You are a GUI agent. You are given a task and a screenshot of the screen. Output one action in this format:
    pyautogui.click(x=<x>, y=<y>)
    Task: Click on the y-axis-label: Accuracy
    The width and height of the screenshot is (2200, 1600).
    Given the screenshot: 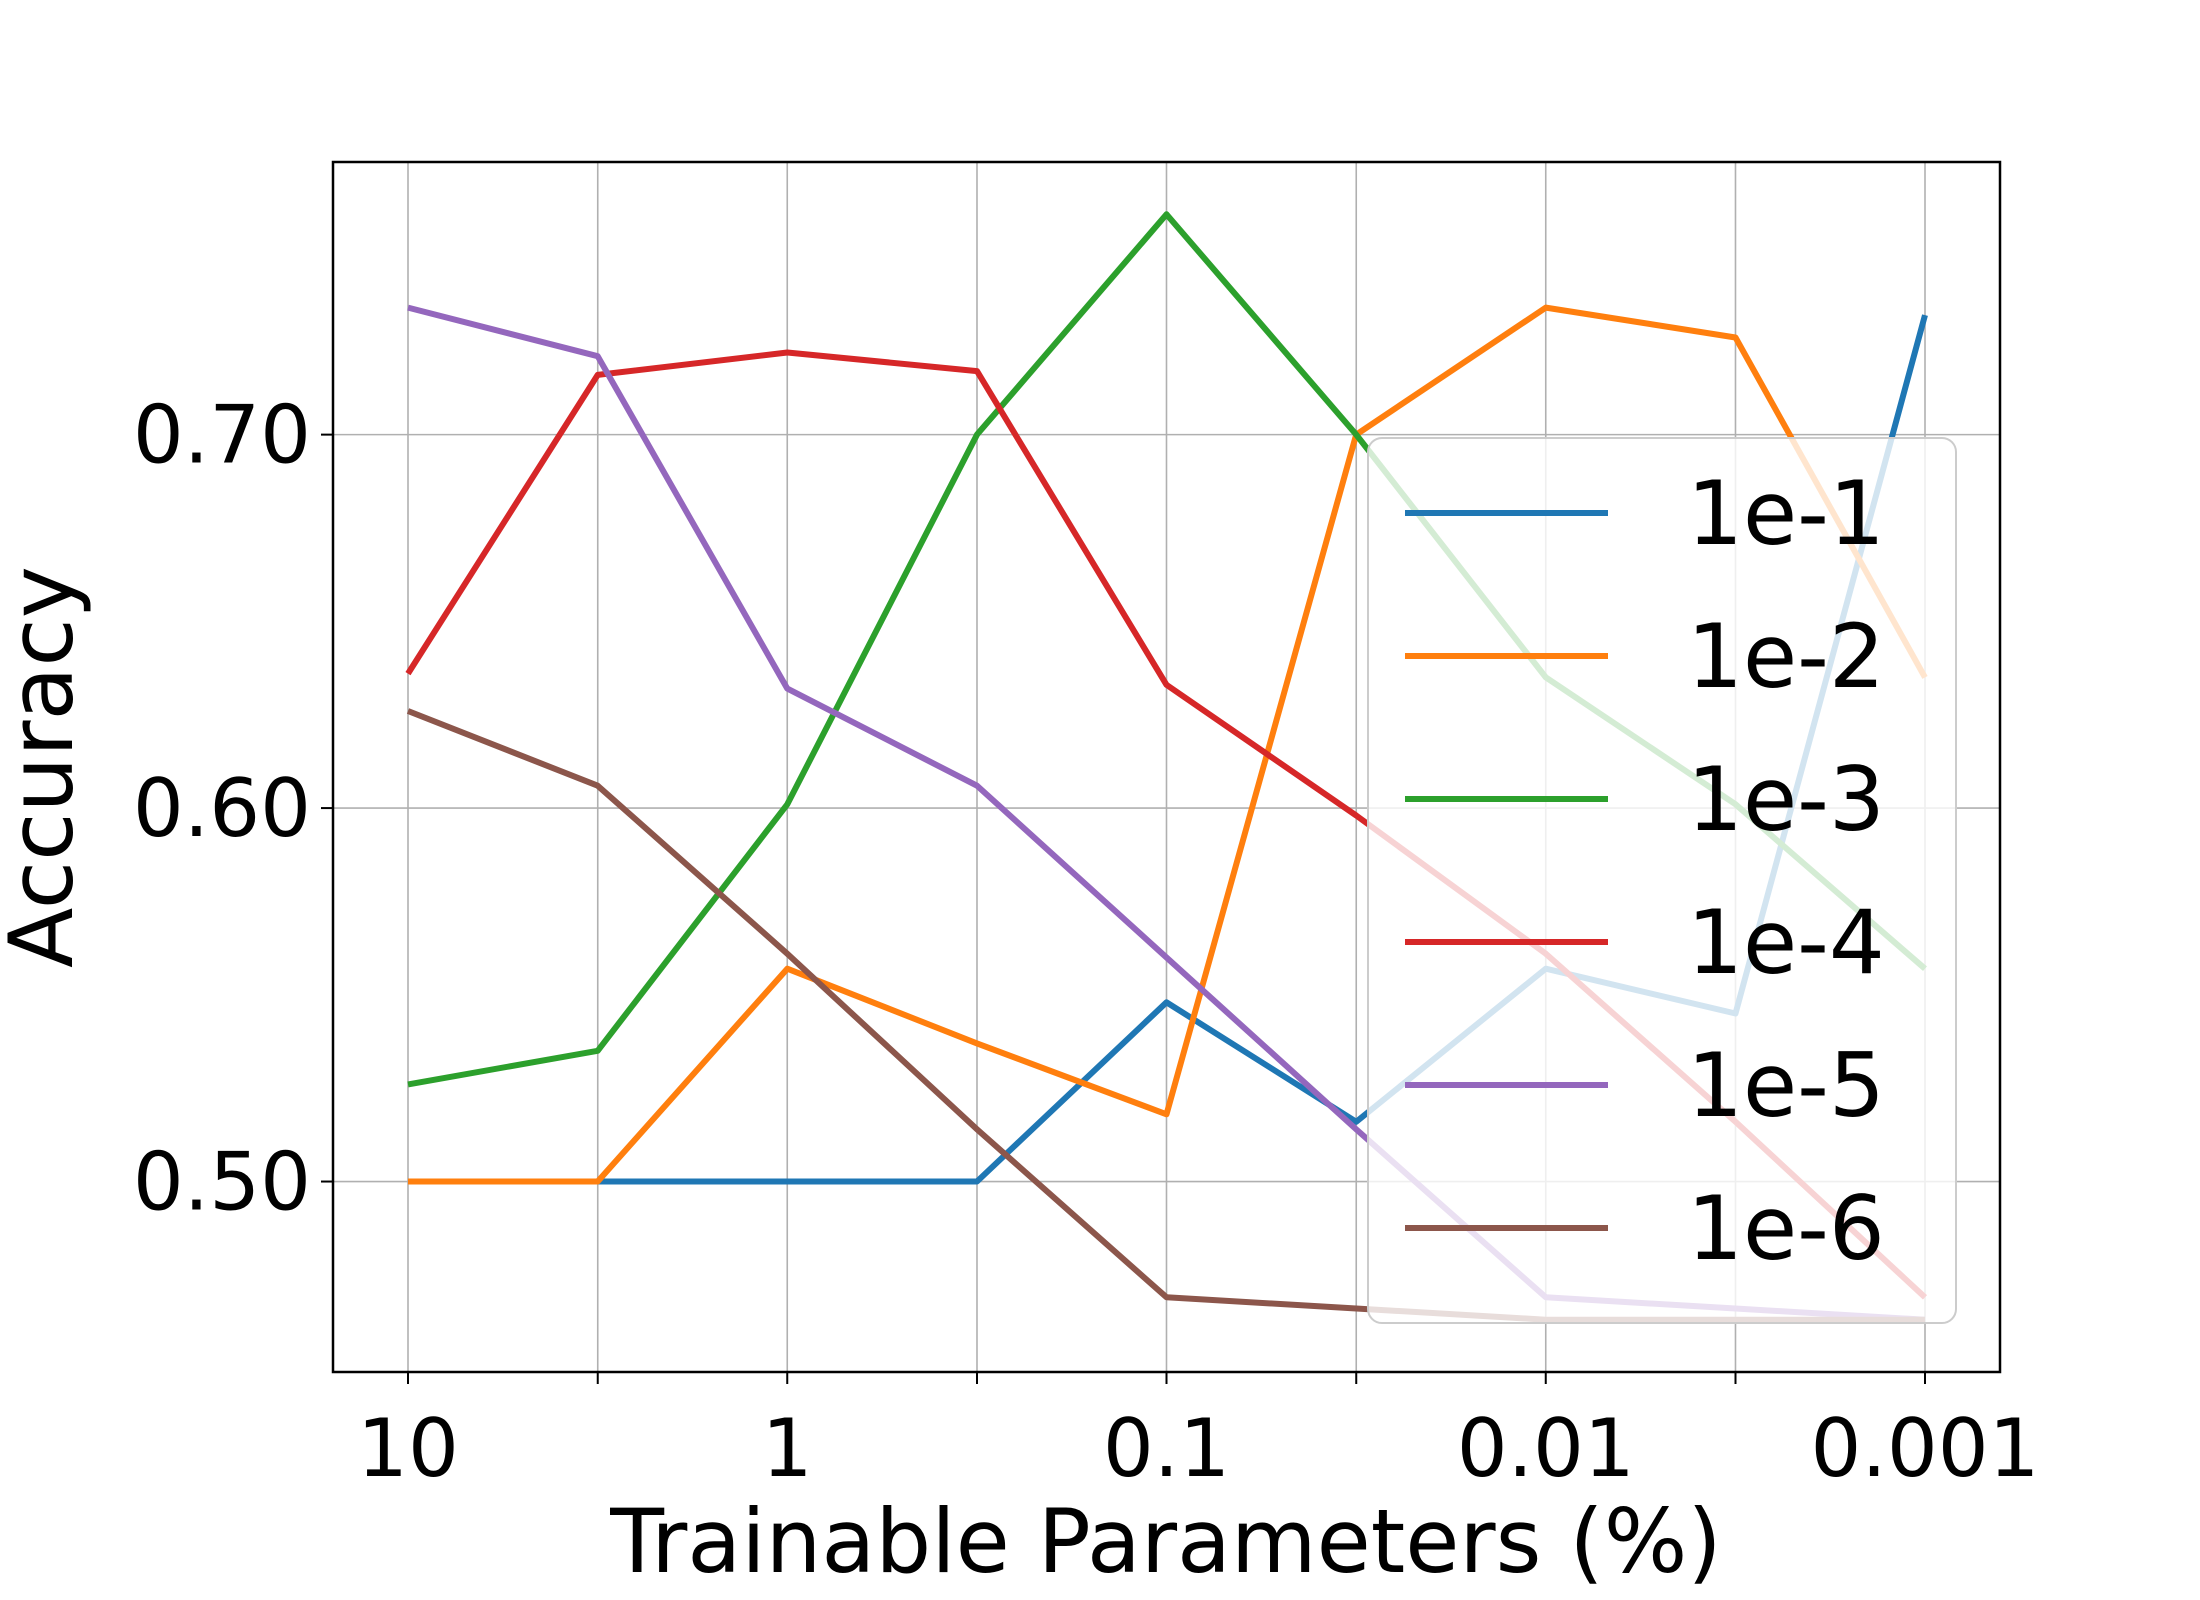 What is the action you would take?
    pyautogui.click(x=46, y=767)
    